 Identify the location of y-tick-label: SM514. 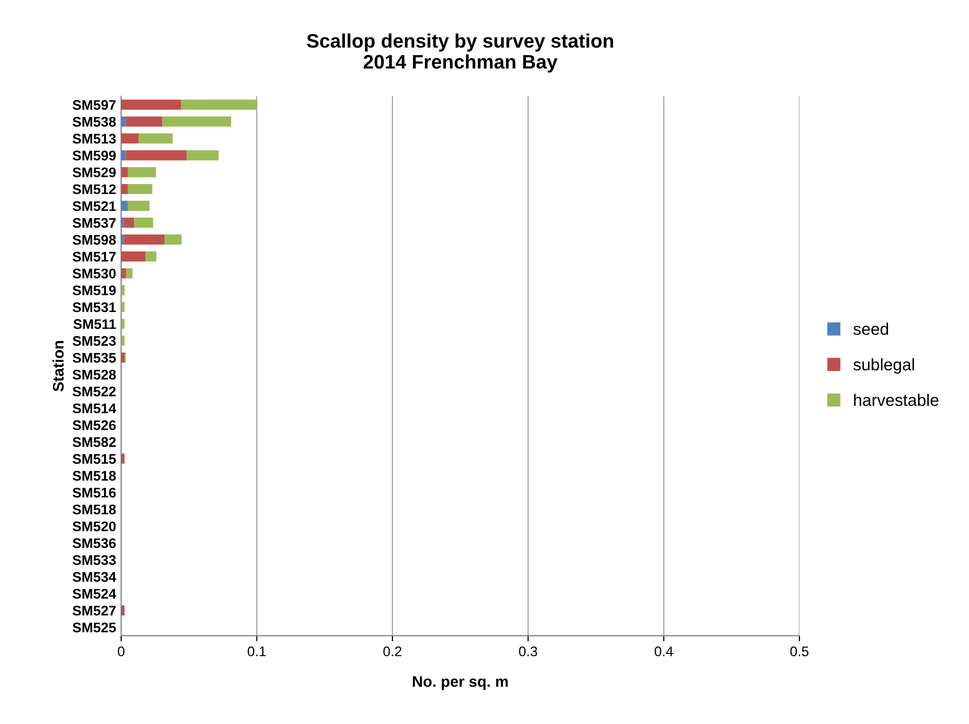
(94, 408).